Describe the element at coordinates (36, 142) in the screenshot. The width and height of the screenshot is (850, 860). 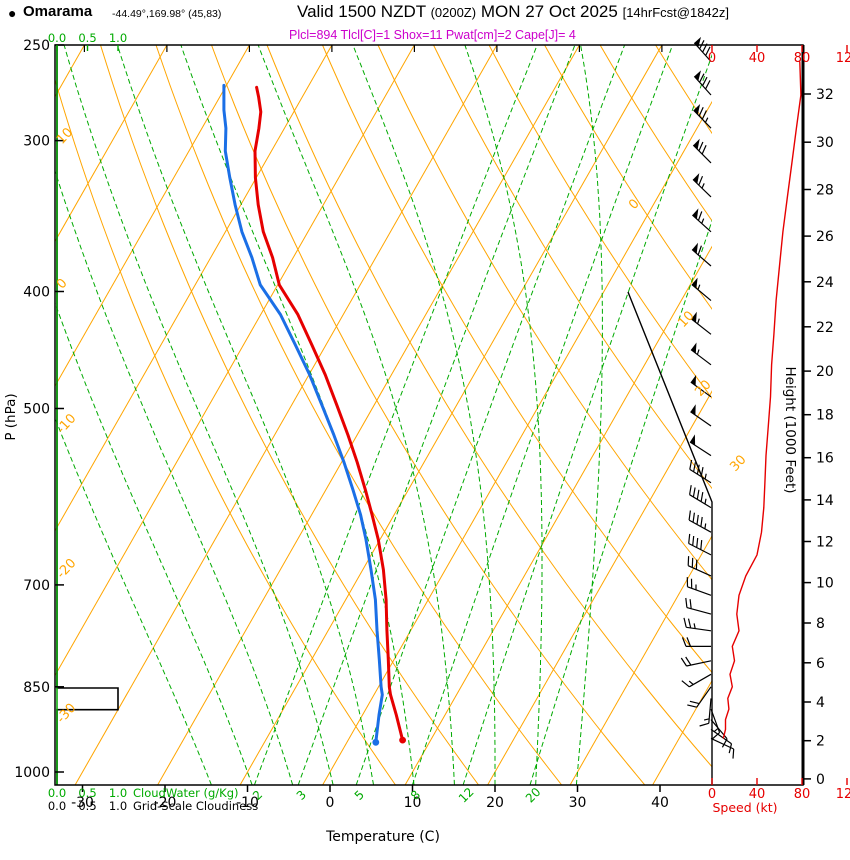
I see `svg-text: 300` at that location.